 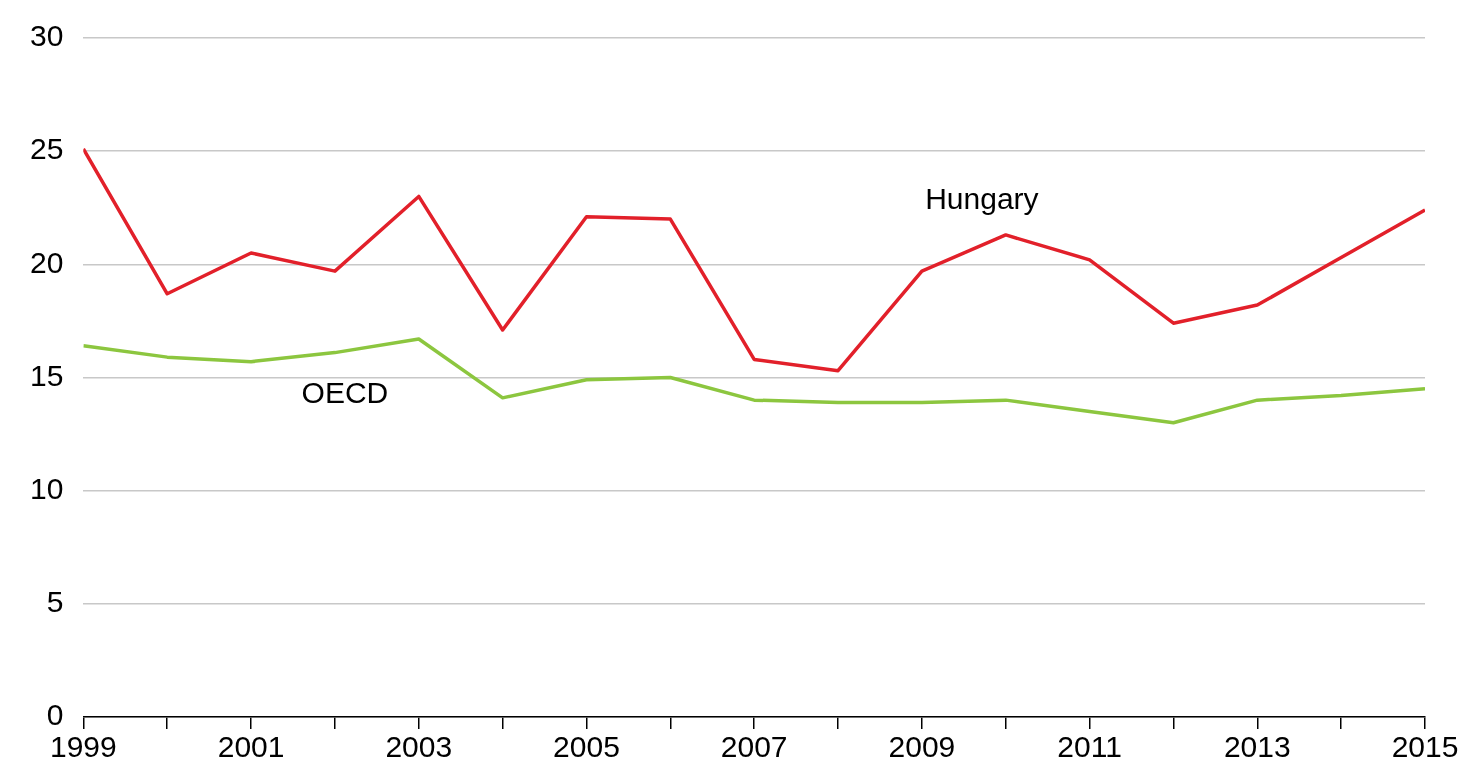 What do you see at coordinates (419, 747) in the screenshot?
I see `x-tick-label: 2003` at bounding box center [419, 747].